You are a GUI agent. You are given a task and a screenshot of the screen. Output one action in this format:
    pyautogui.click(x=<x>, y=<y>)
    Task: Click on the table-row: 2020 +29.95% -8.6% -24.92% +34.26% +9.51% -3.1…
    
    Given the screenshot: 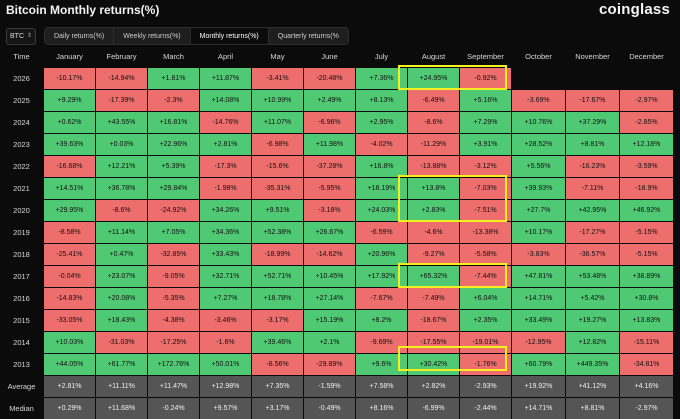 What is the action you would take?
    pyautogui.click(x=340, y=211)
    